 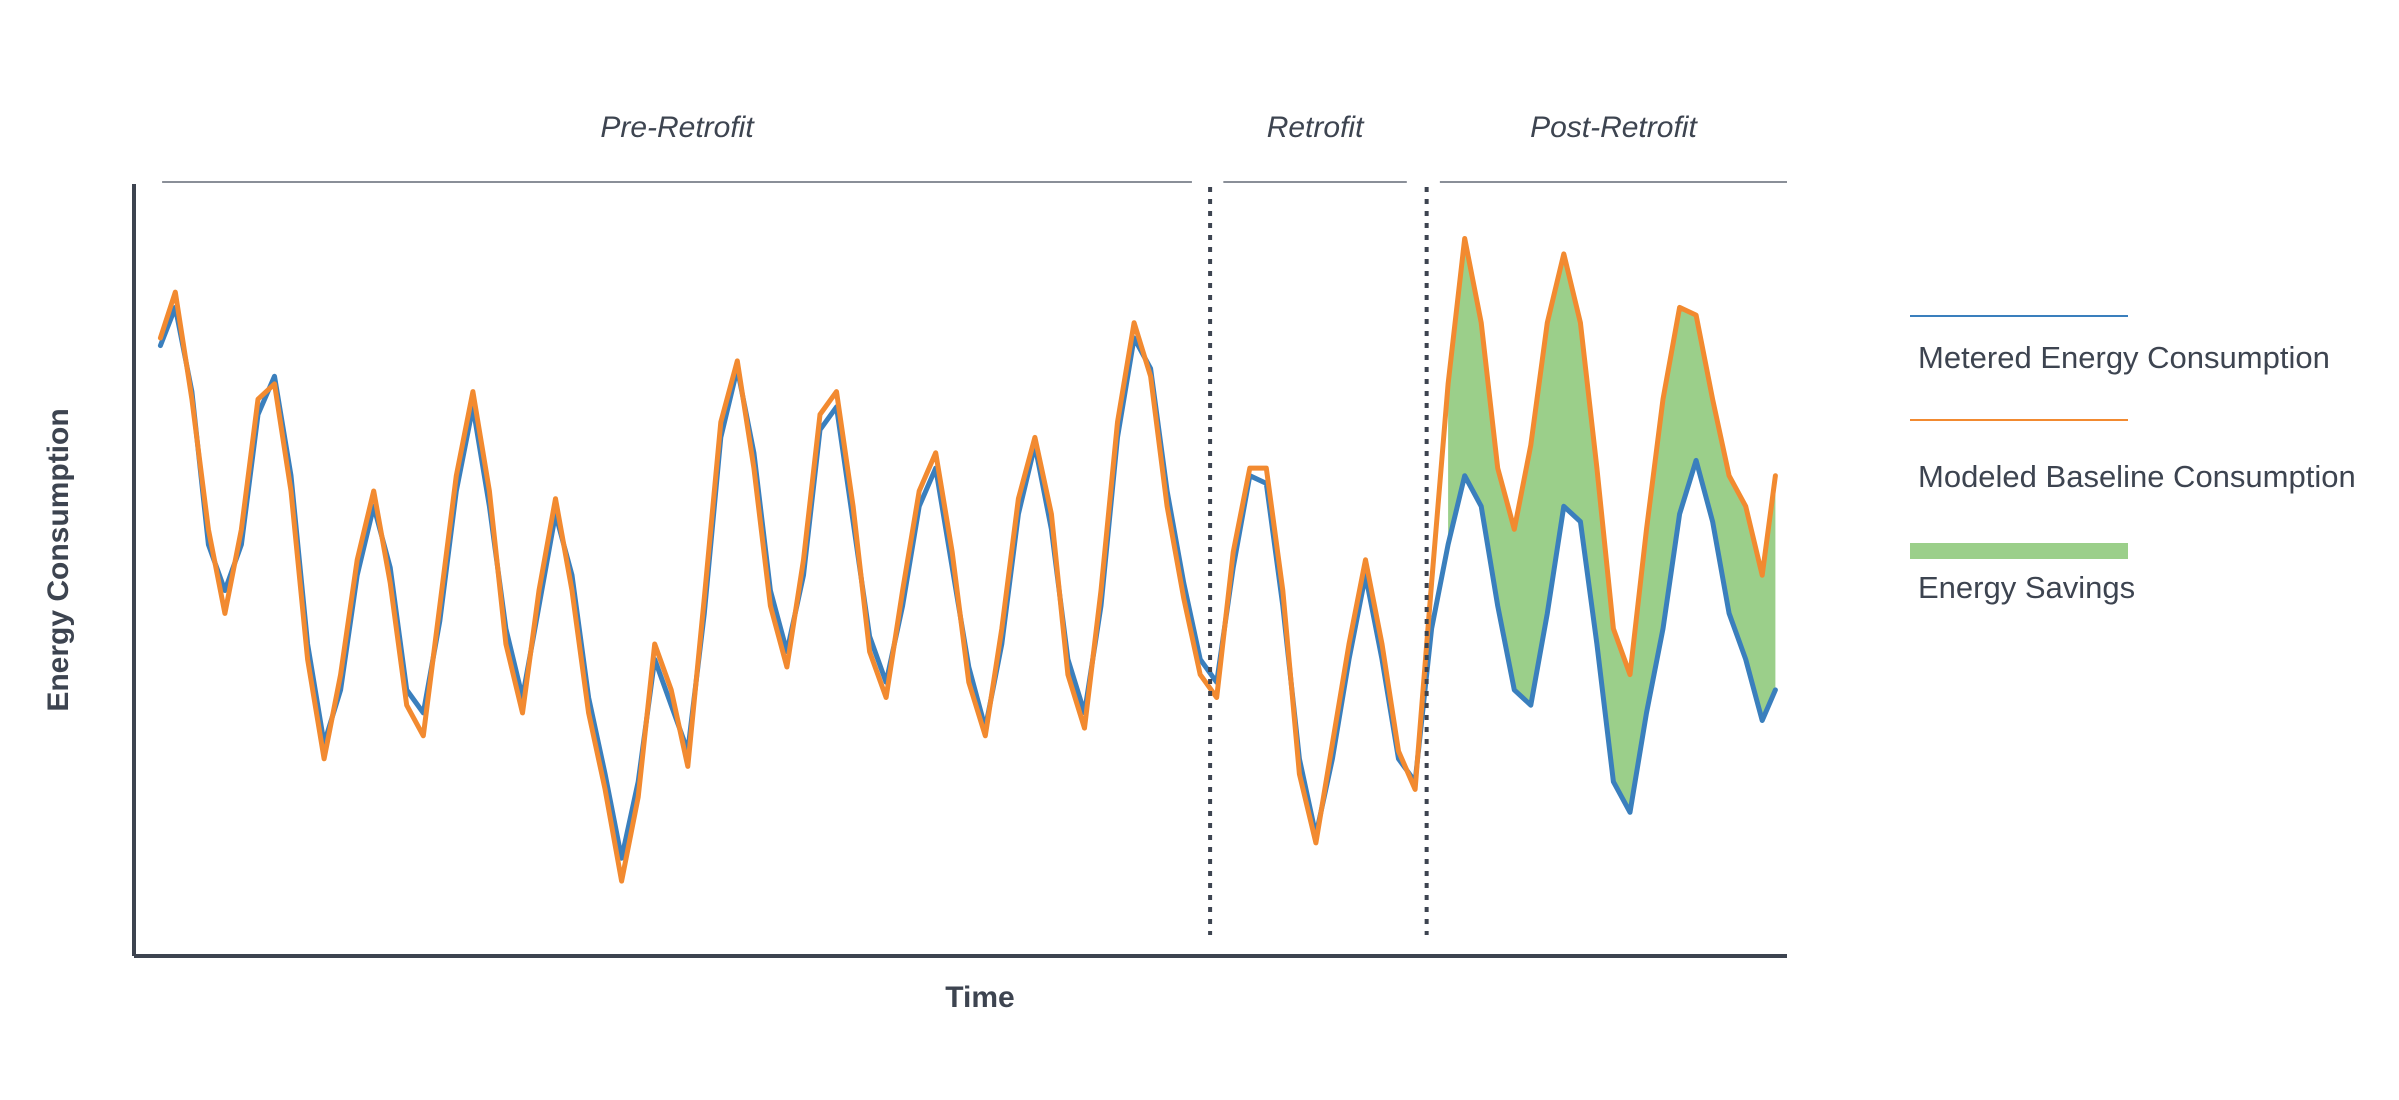 What do you see at coordinates (58, 559) in the screenshot?
I see `y-axis-label: Energy Consumption` at bounding box center [58, 559].